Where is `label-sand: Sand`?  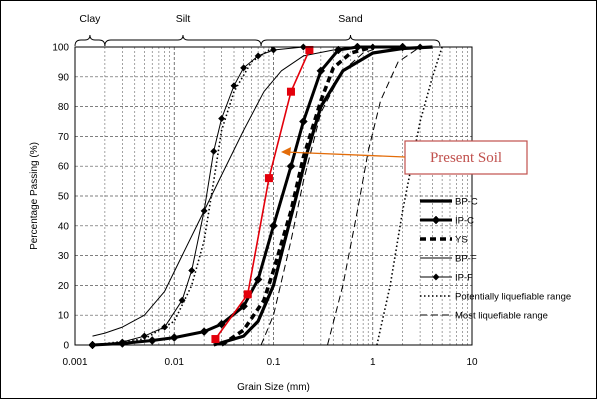
label-sand: Sand is located at coordinates (350, 19).